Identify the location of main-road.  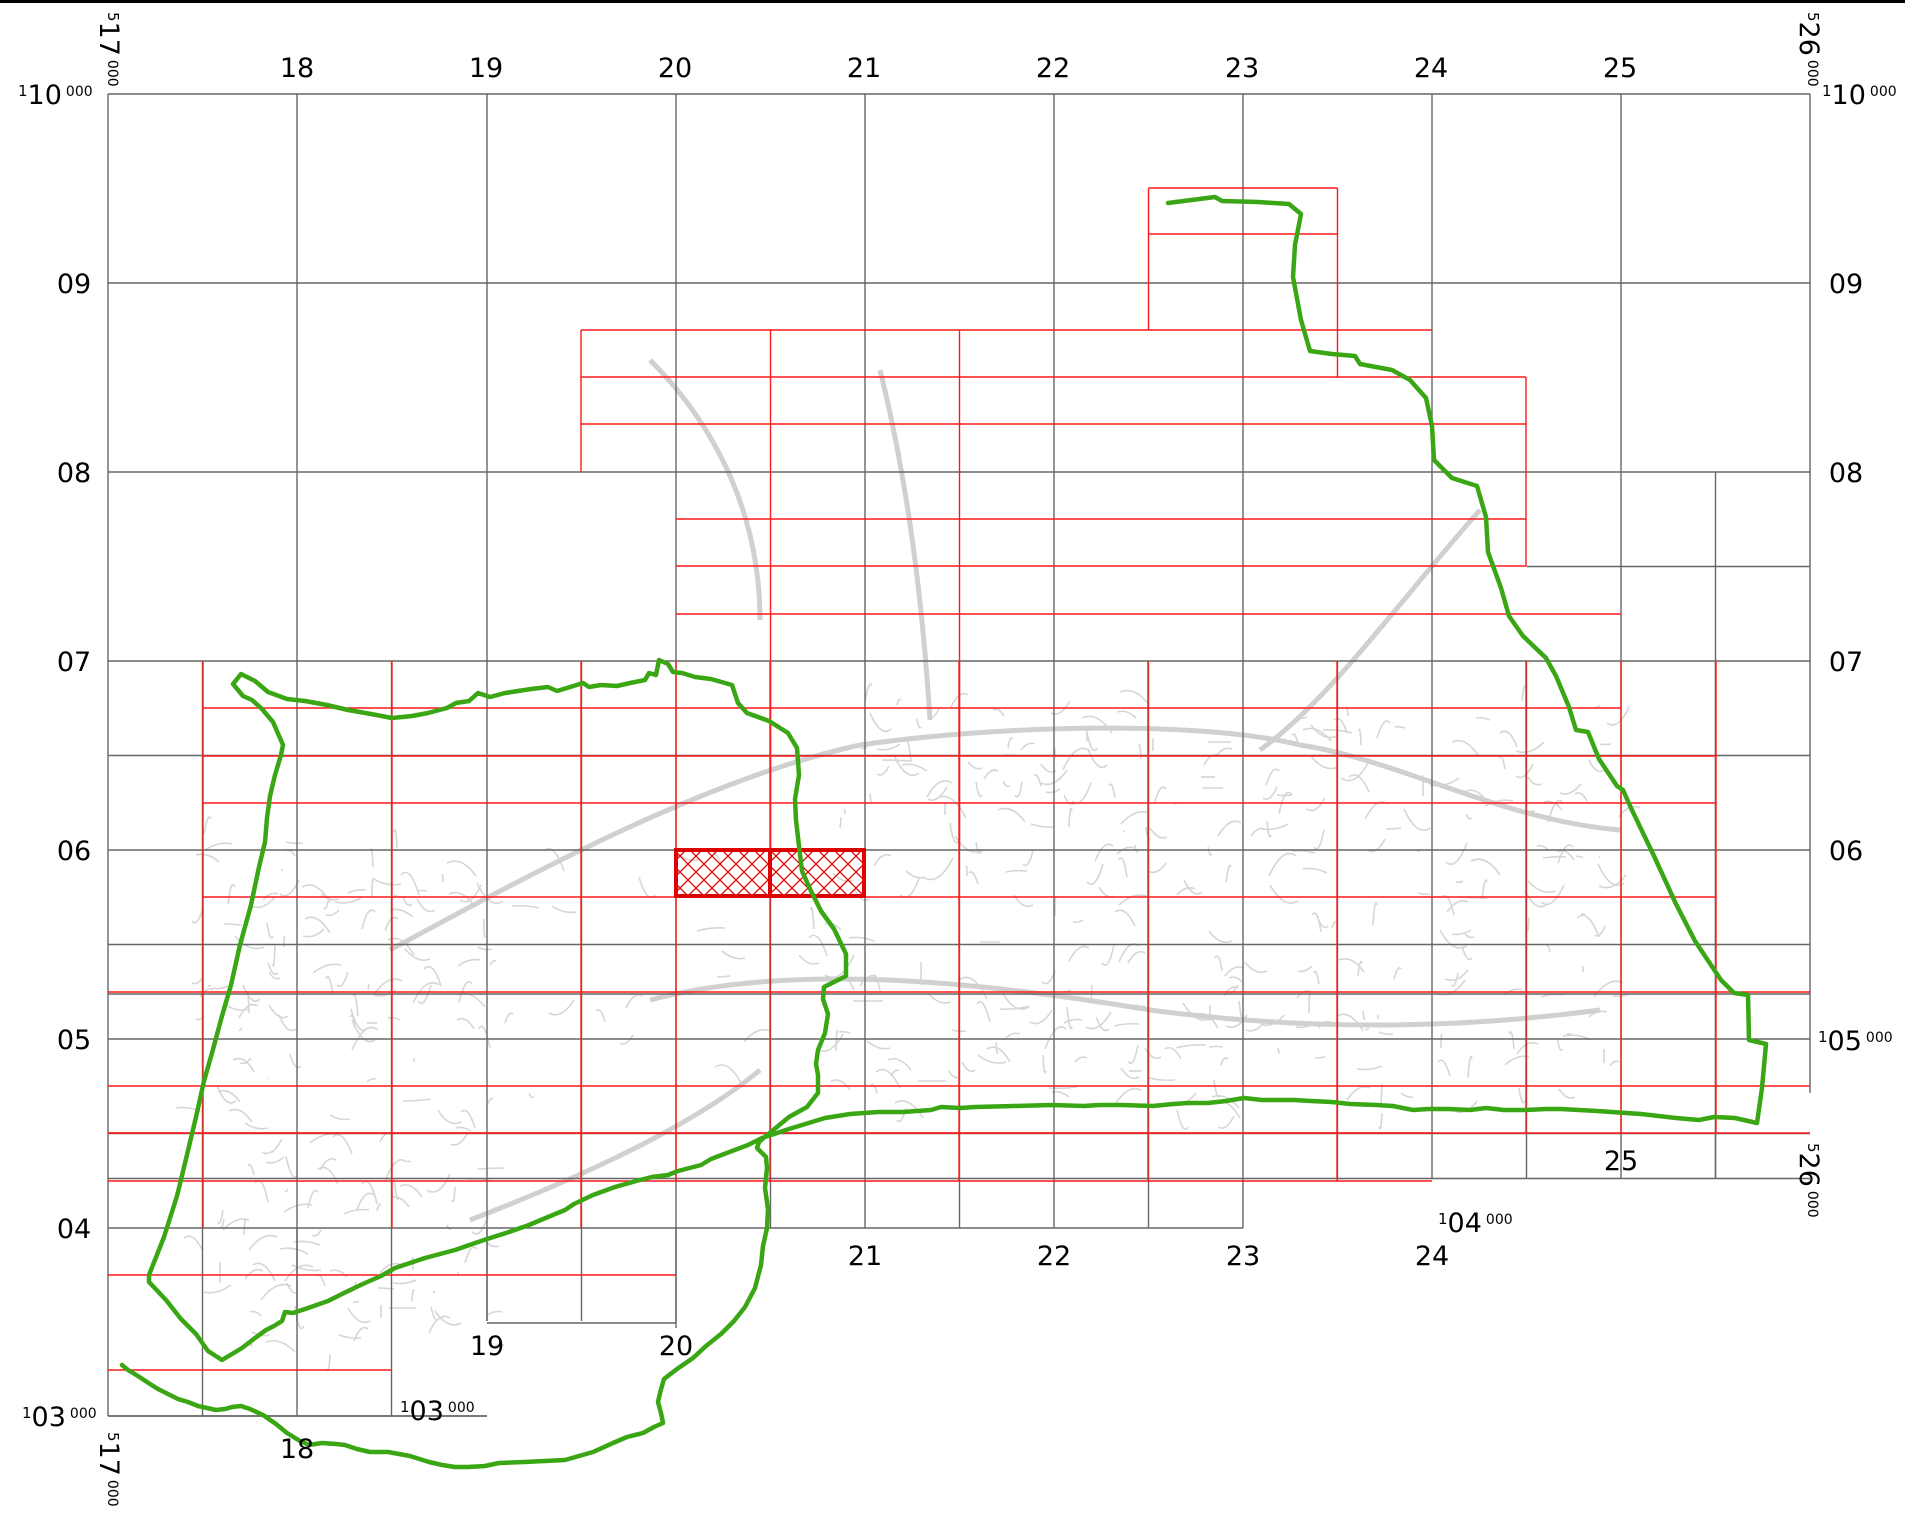
(905, 545).